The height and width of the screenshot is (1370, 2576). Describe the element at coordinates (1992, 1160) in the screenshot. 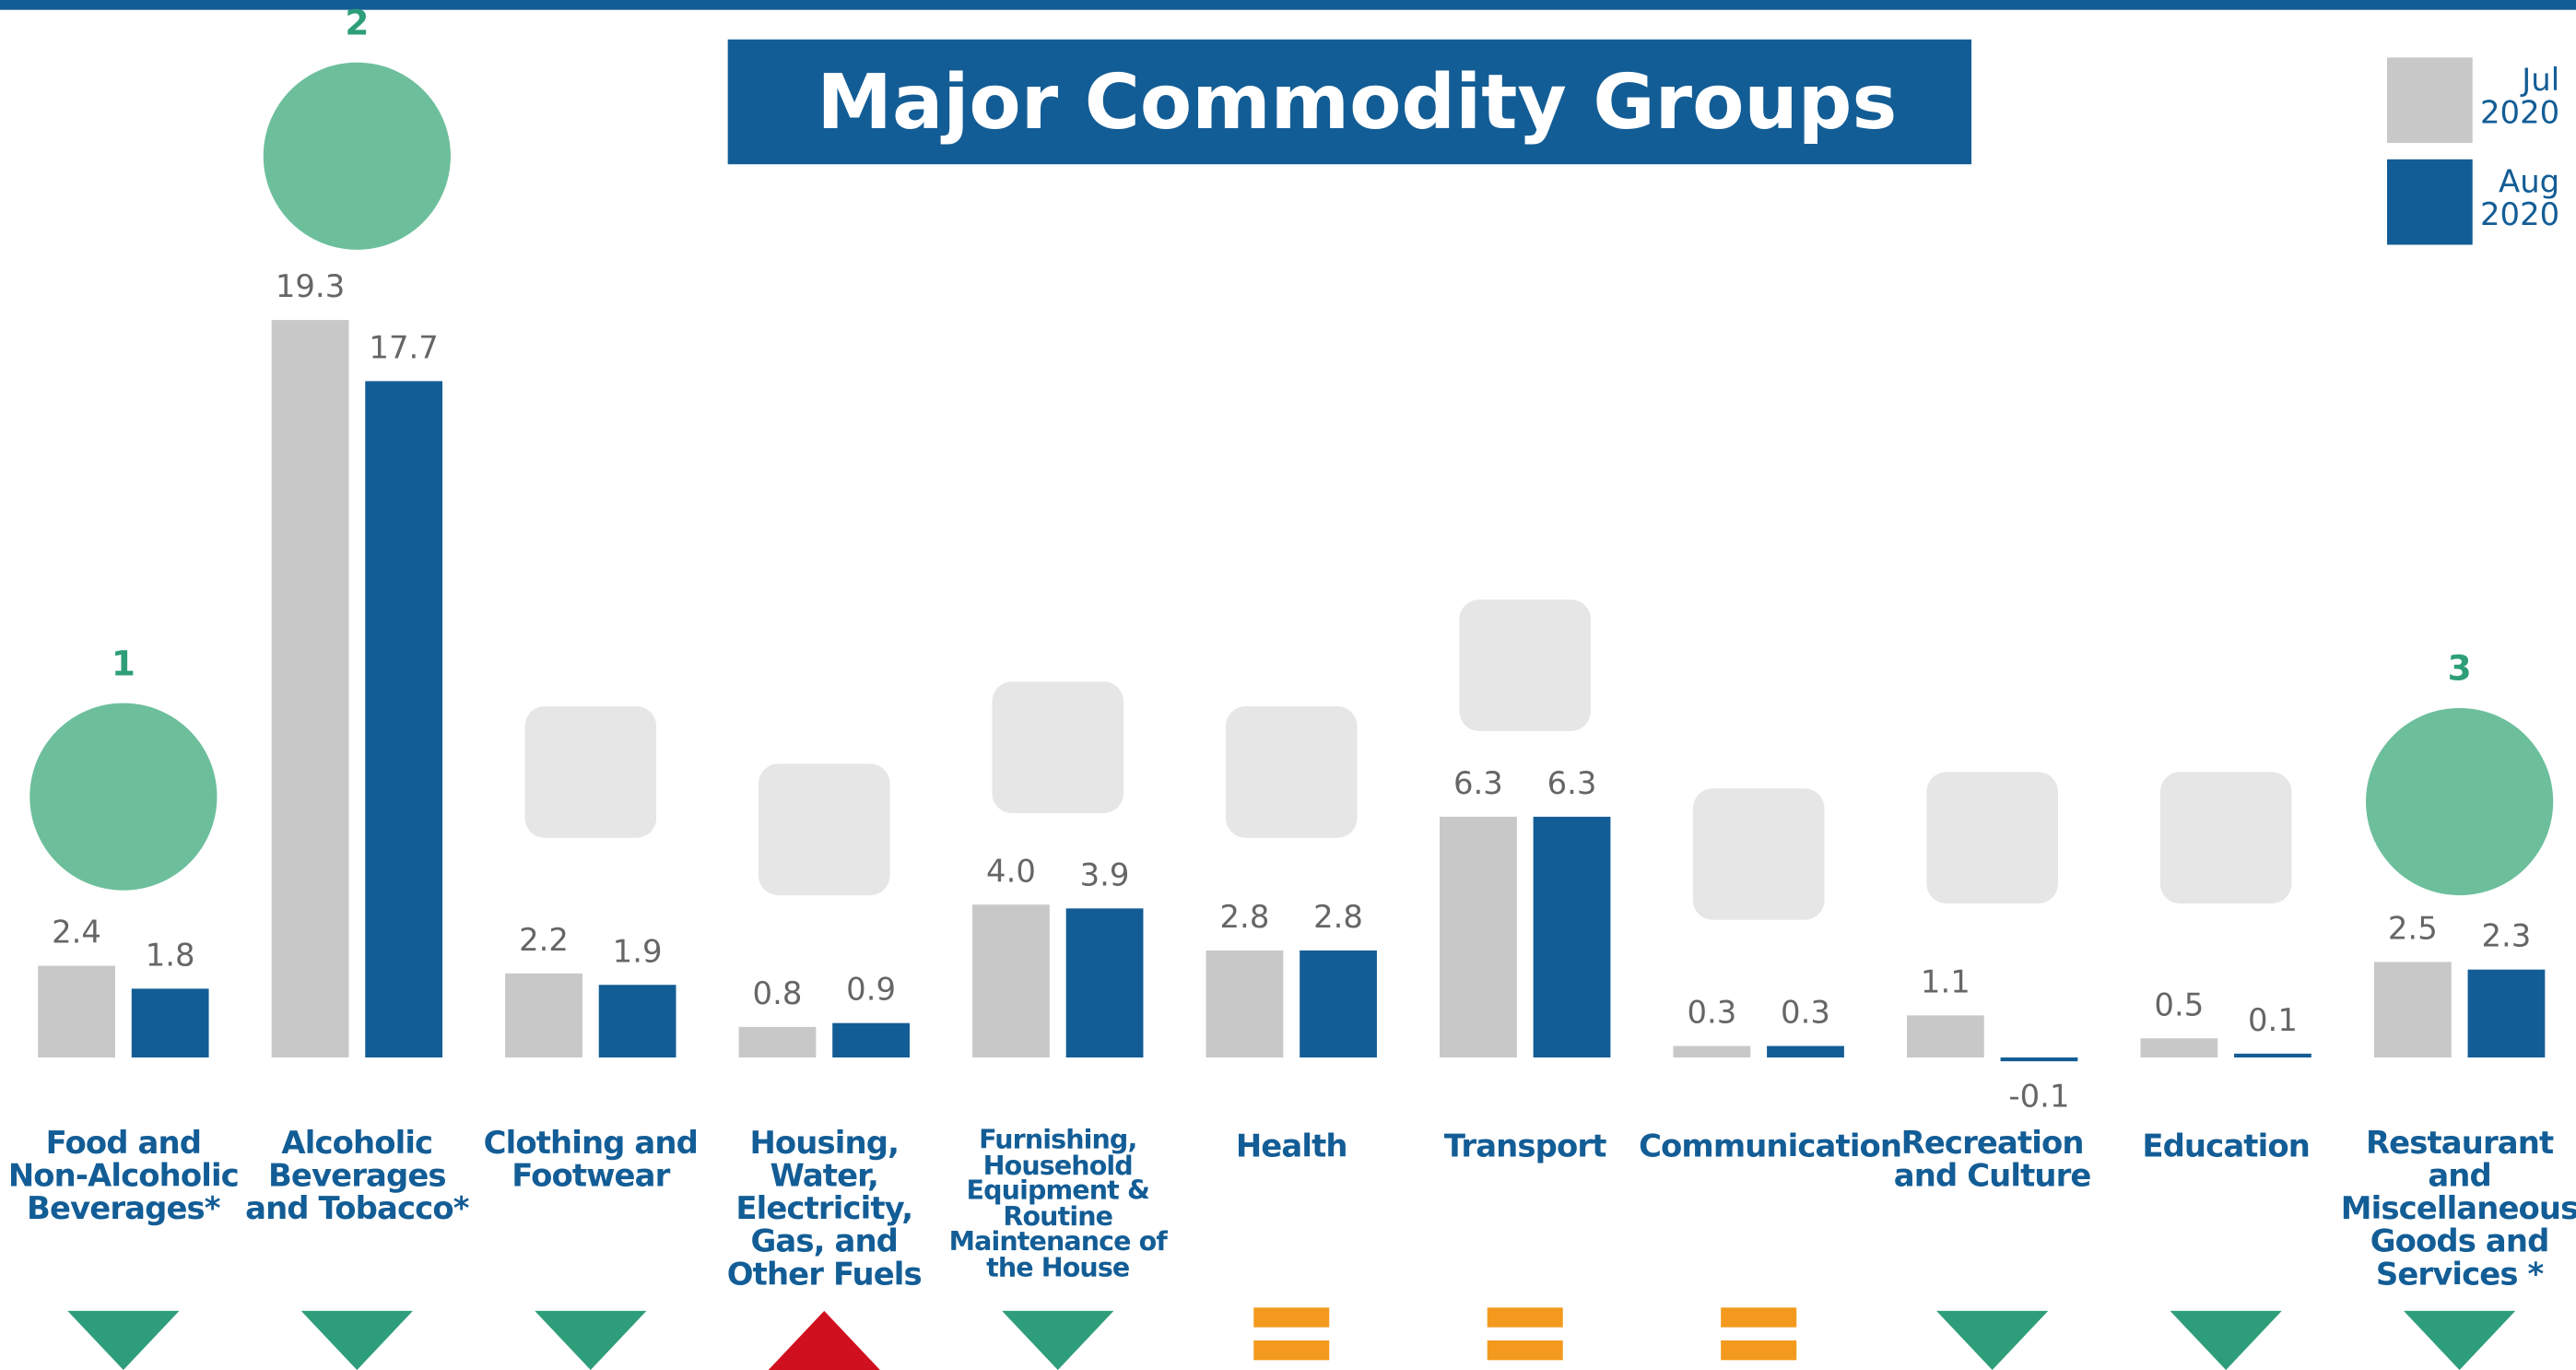

I see `category-label: Recreation and Culture` at that location.